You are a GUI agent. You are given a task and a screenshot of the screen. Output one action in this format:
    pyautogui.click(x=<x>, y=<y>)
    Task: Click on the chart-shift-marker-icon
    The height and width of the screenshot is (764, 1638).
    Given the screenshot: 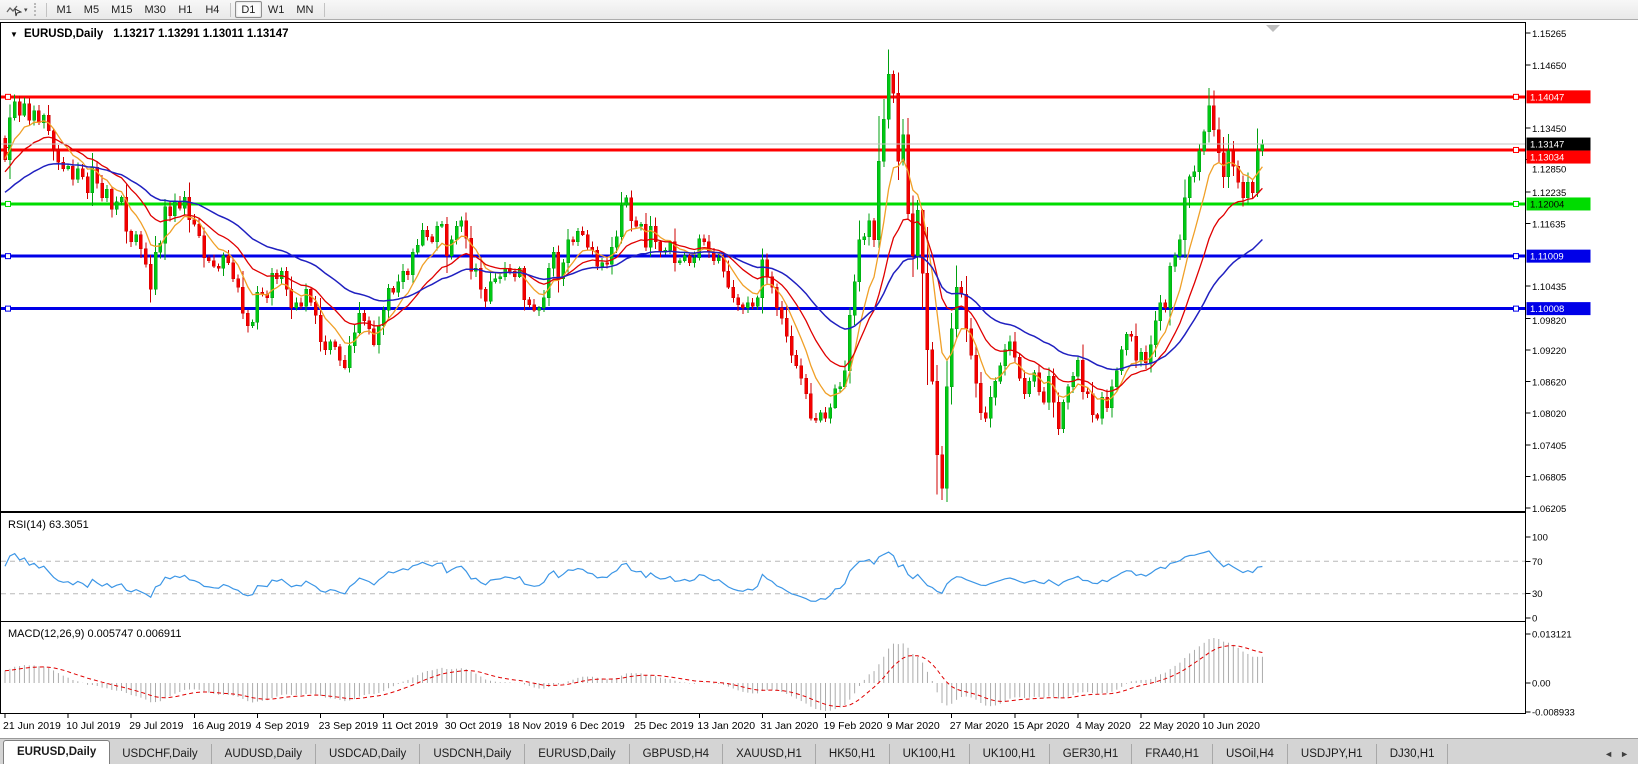 What is the action you would take?
    pyautogui.click(x=1273, y=28)
    